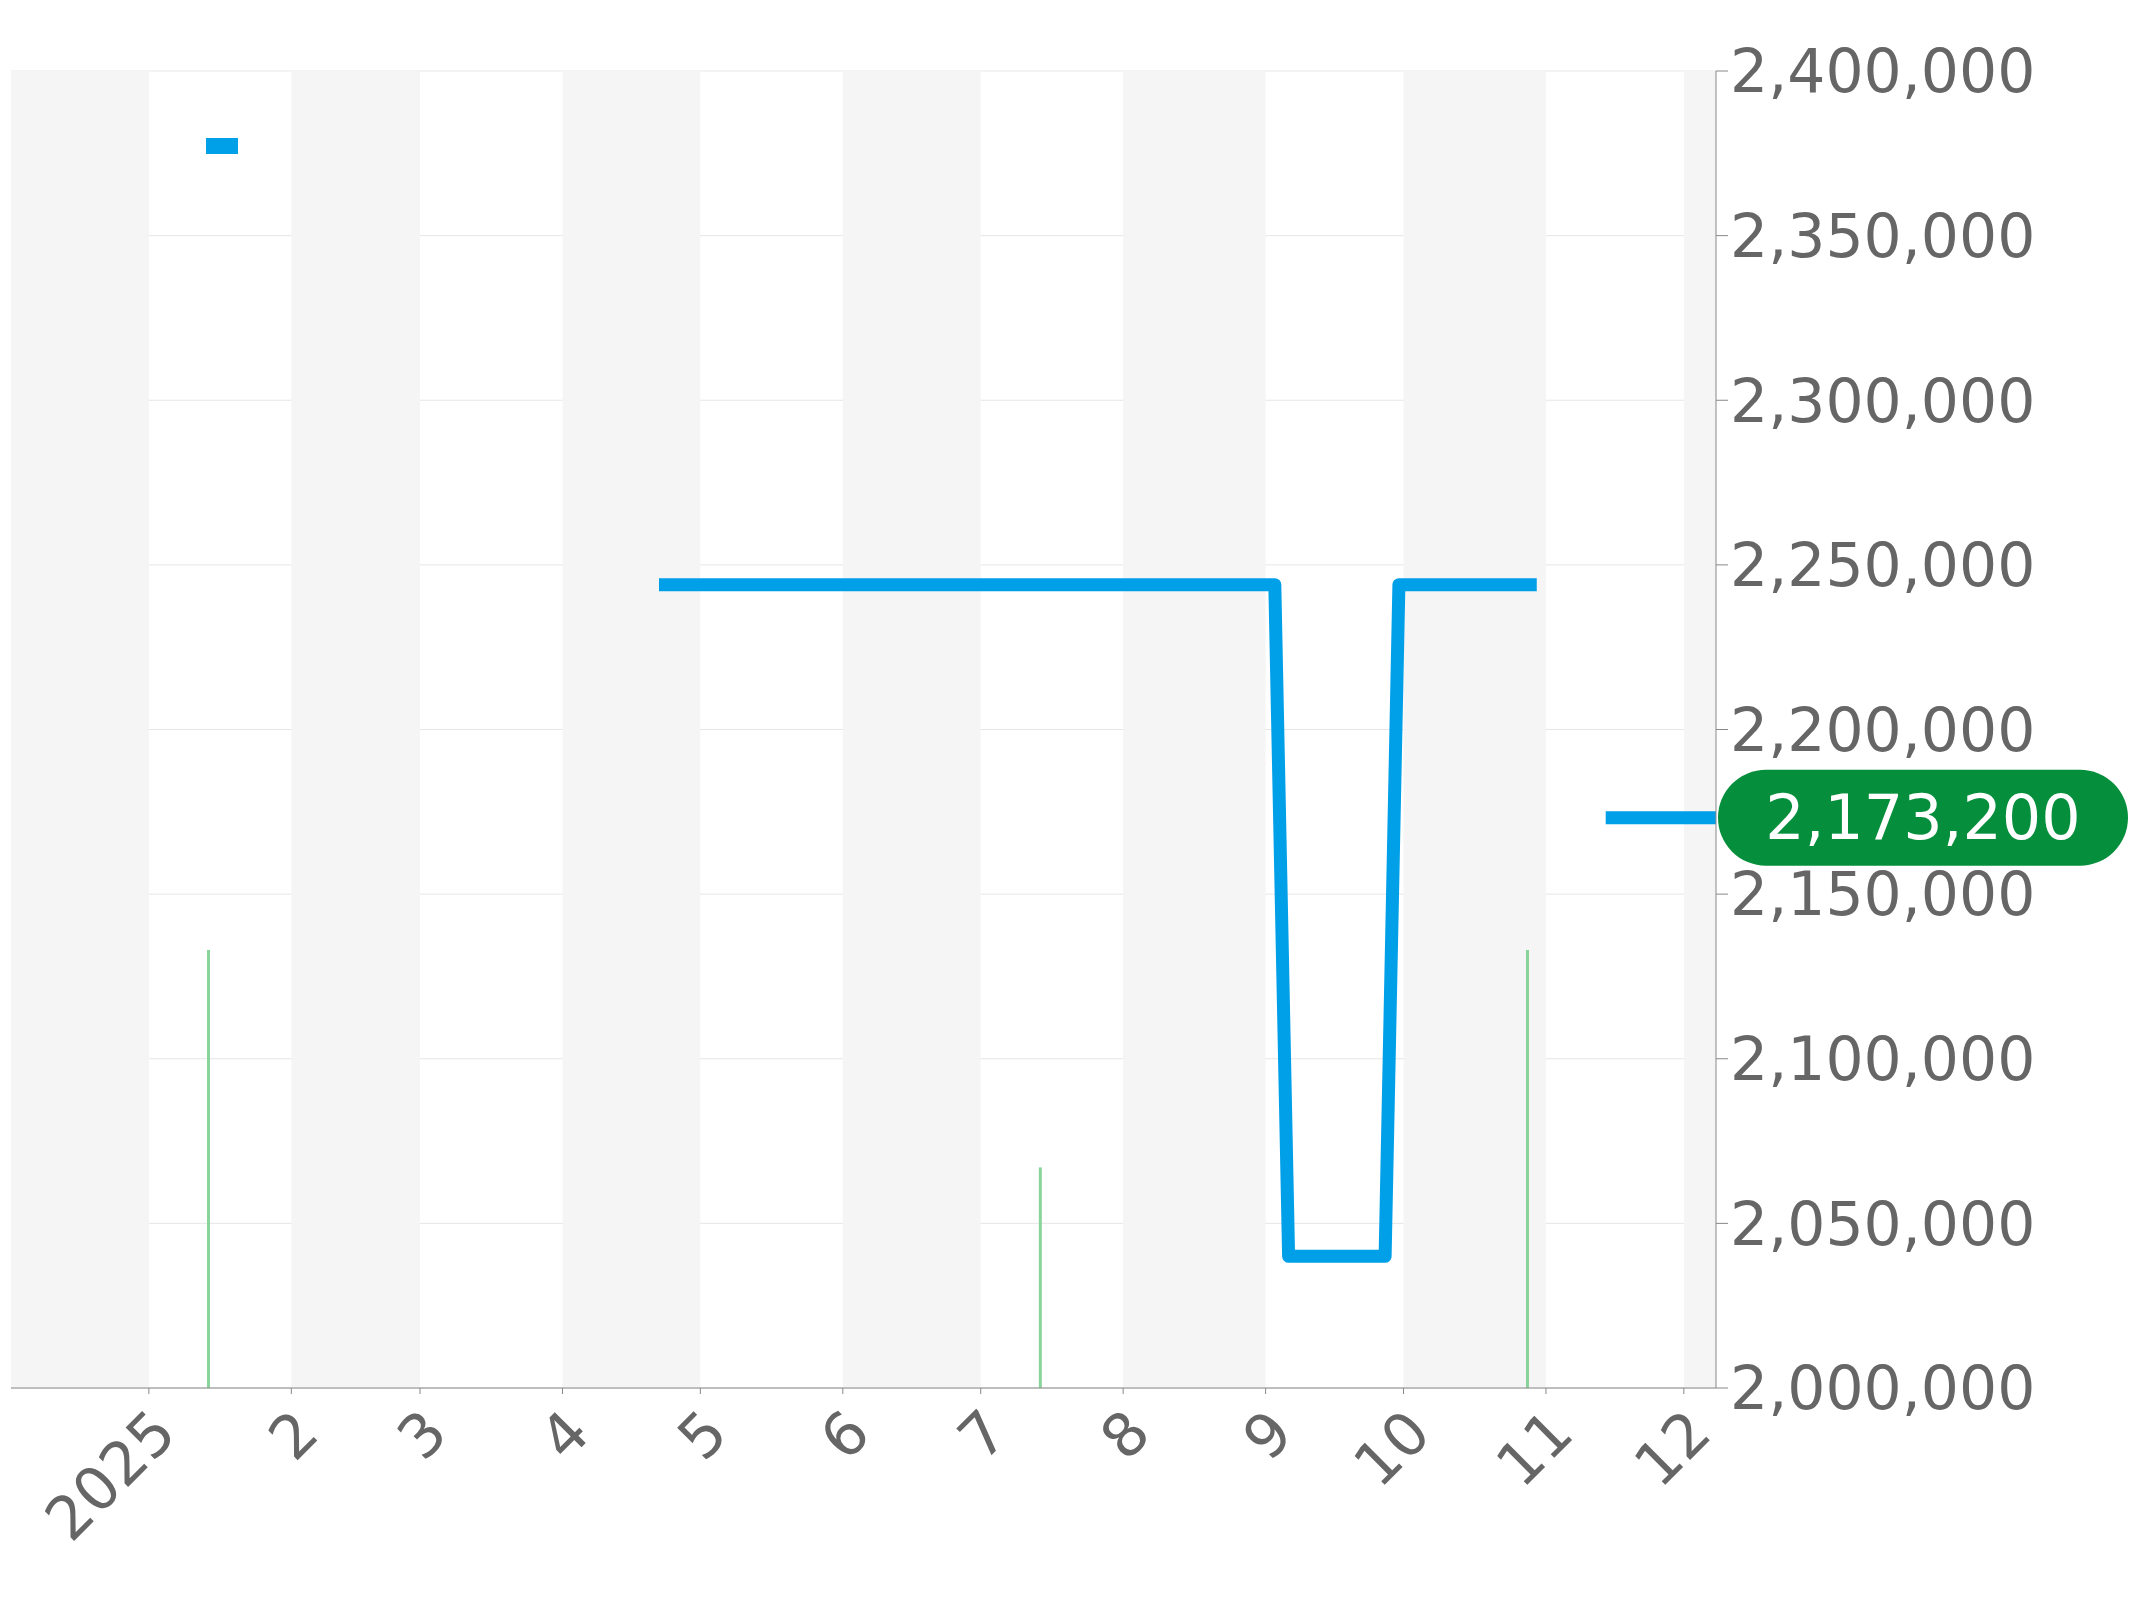 The image size is (2144, 1600). I want to click on x-tick-label: 11, so click(1534, 1448).